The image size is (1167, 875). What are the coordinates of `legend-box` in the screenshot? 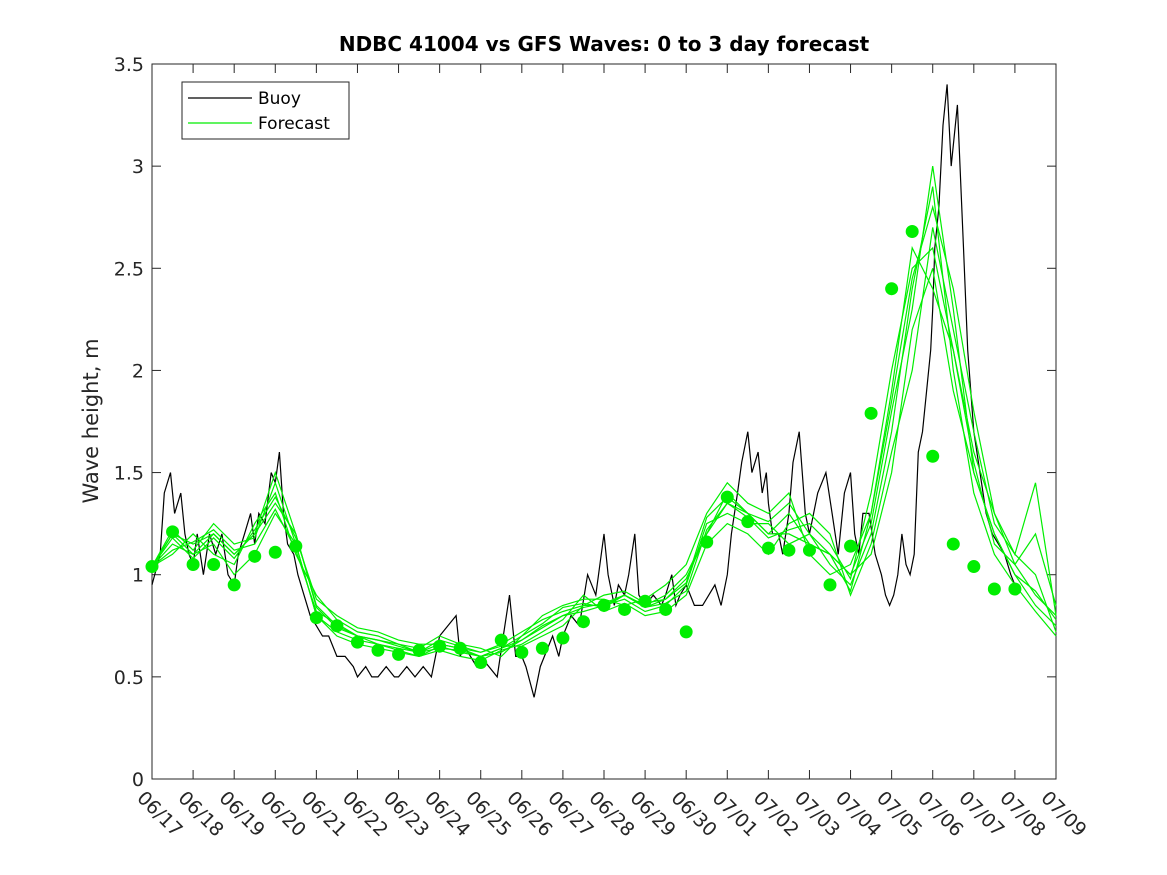 It's located at (265, 110).